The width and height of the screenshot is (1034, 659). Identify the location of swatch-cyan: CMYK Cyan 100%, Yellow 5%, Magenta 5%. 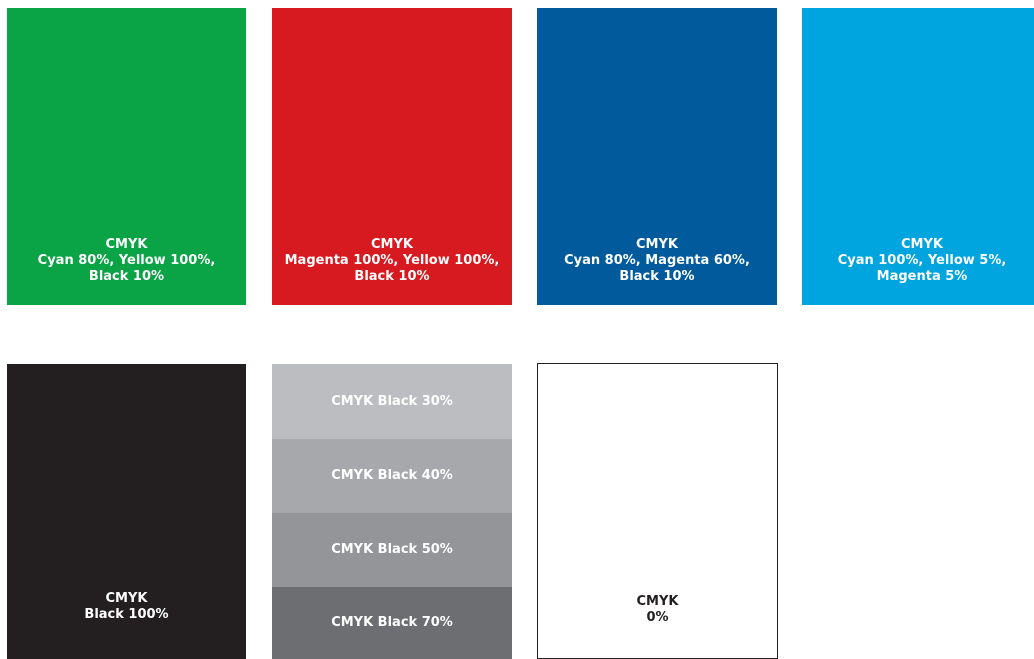
(918, 156).